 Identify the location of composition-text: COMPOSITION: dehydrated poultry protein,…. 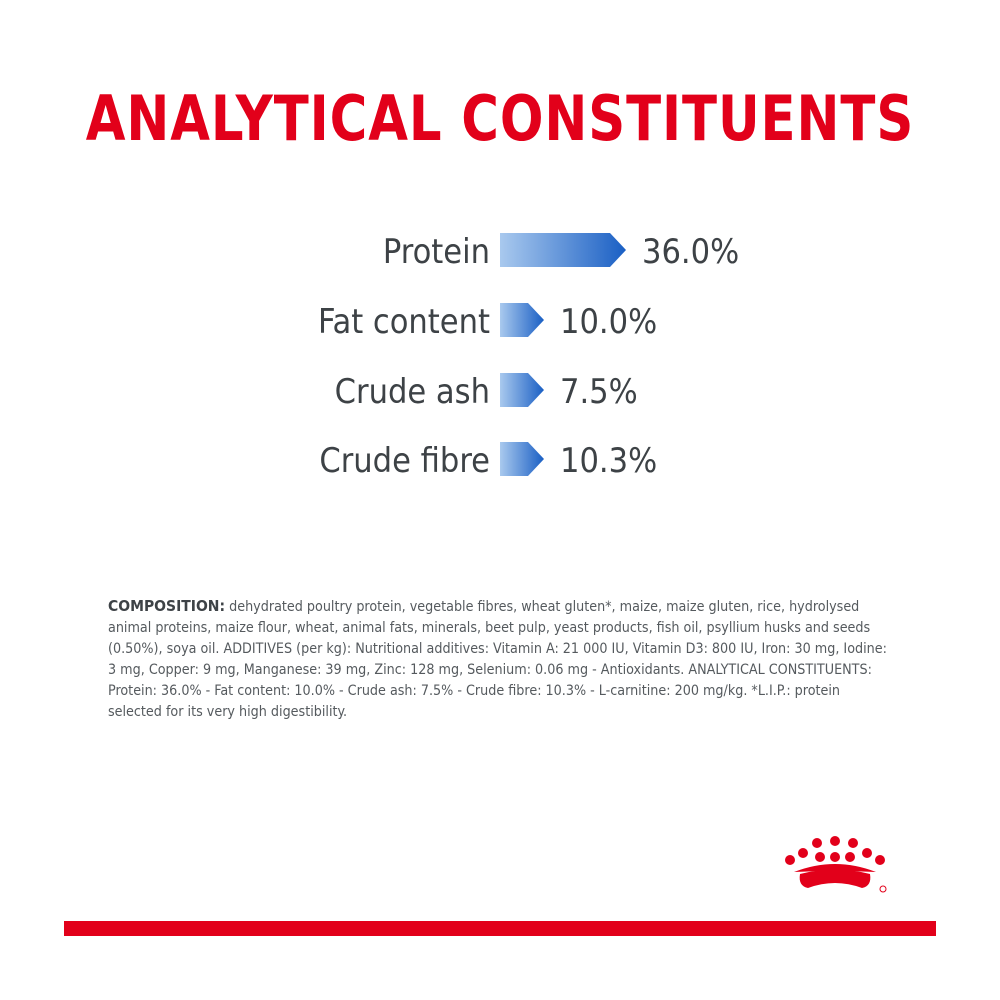
(498, 659).